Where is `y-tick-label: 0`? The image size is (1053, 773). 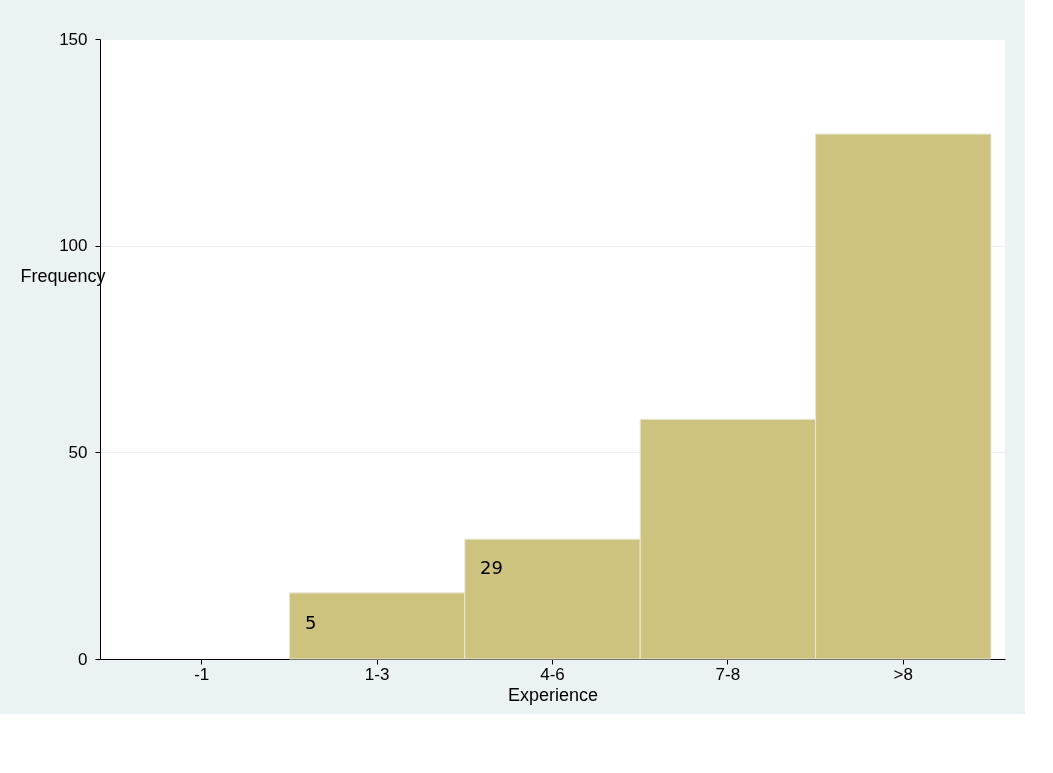 y-tick-label: 0 is located at coordinates (83, 659).